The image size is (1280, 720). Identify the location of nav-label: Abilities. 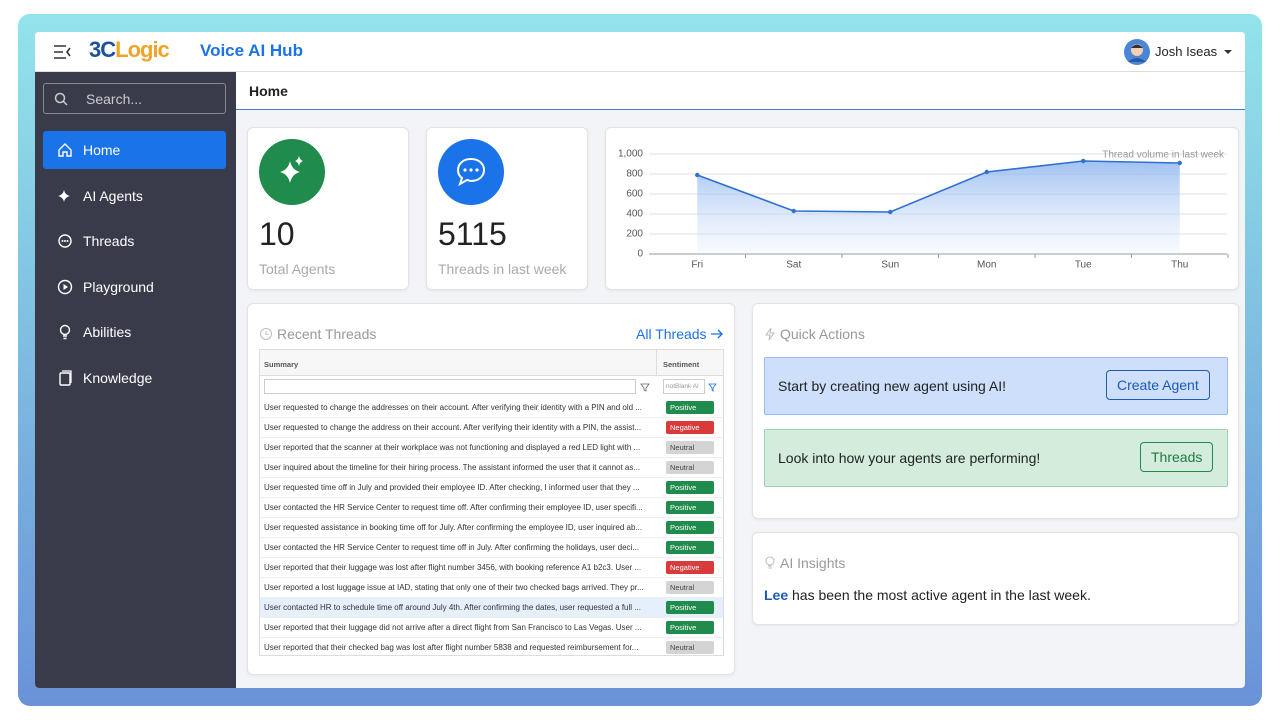
(107, 332).